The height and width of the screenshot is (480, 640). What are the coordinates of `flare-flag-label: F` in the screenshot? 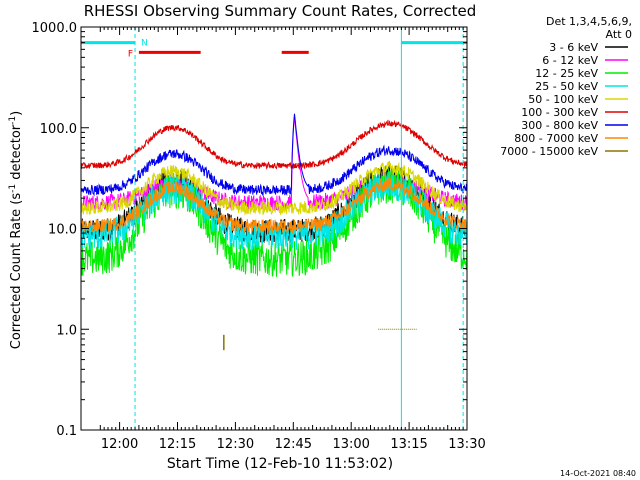 It's located at (130, 54).